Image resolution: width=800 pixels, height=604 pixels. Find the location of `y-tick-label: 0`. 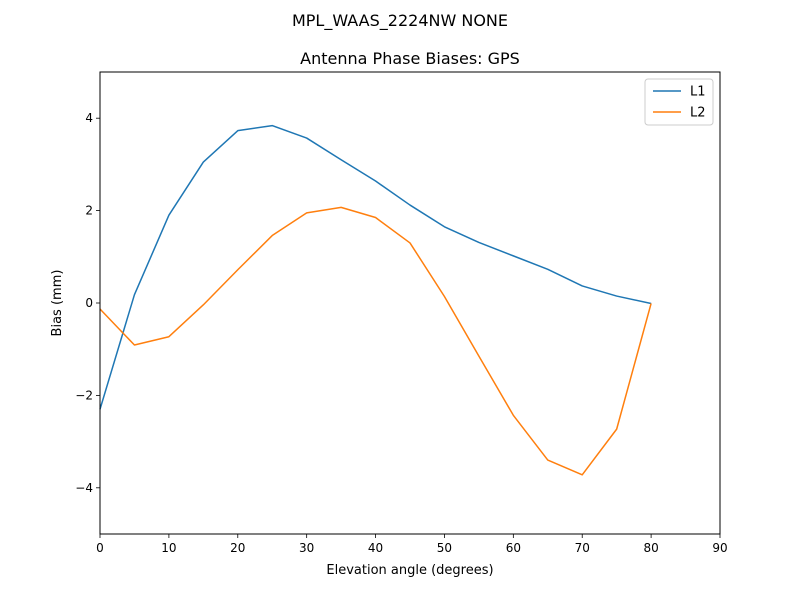

y-tick-label: 0 is located at coordinates (89, 303).